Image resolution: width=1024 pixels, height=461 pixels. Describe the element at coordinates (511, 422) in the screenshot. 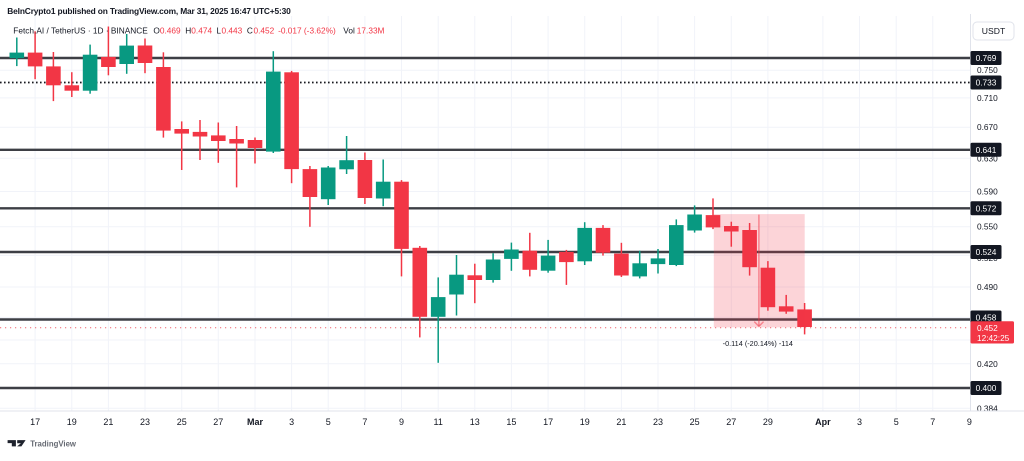

I see `svg-text: 15` at that location.